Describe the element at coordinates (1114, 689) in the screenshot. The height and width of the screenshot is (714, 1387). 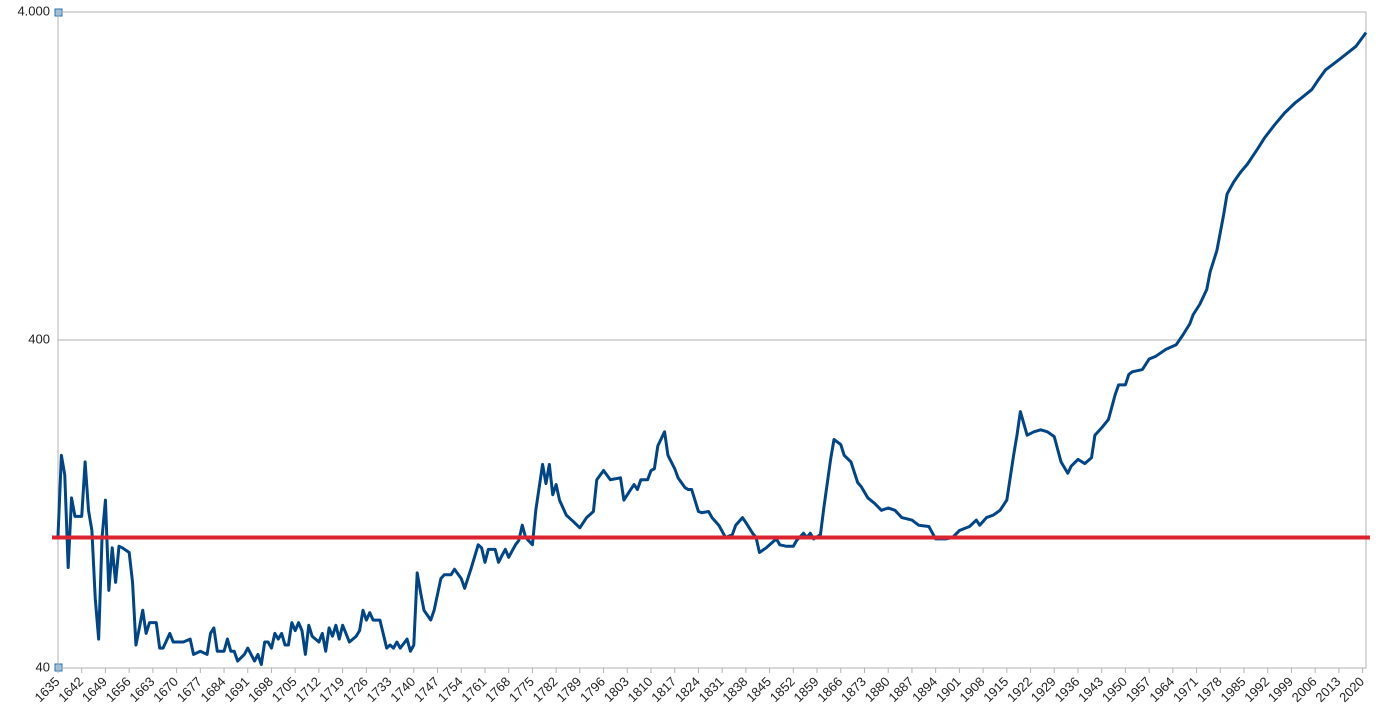
I see `x-tick-label: 1950` at that location.